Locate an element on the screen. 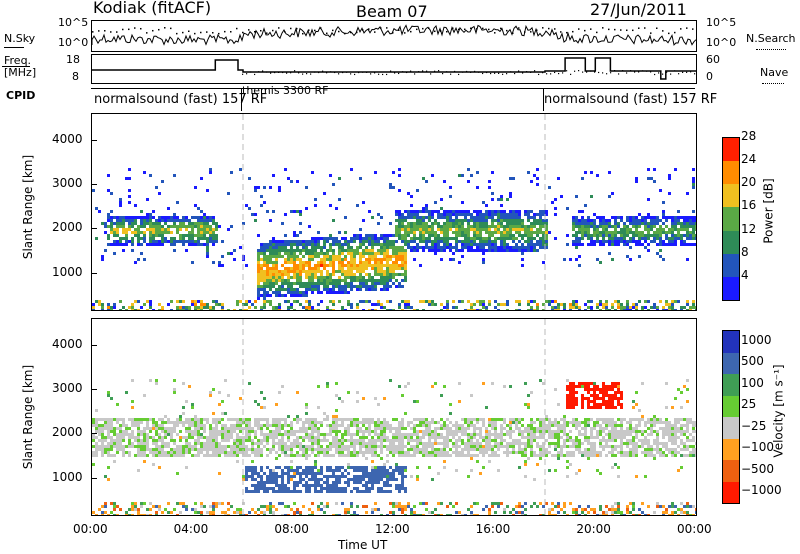  power-colorbar is located at coordinates (731, 219).